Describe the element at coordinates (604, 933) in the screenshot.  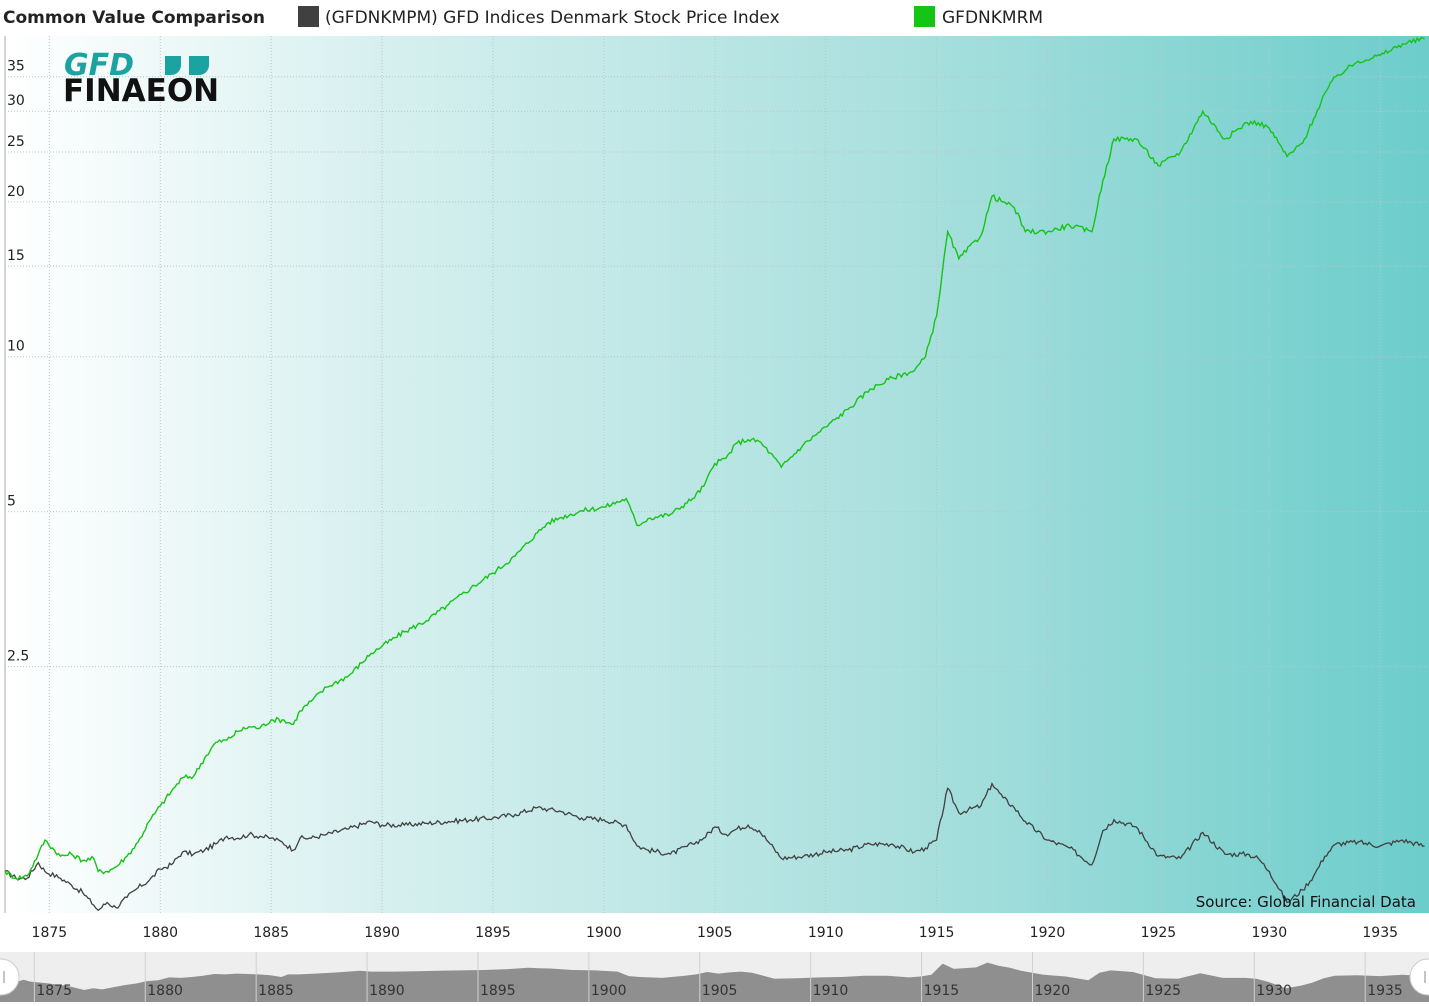
I see `x-tick-label: 1900` at that location.